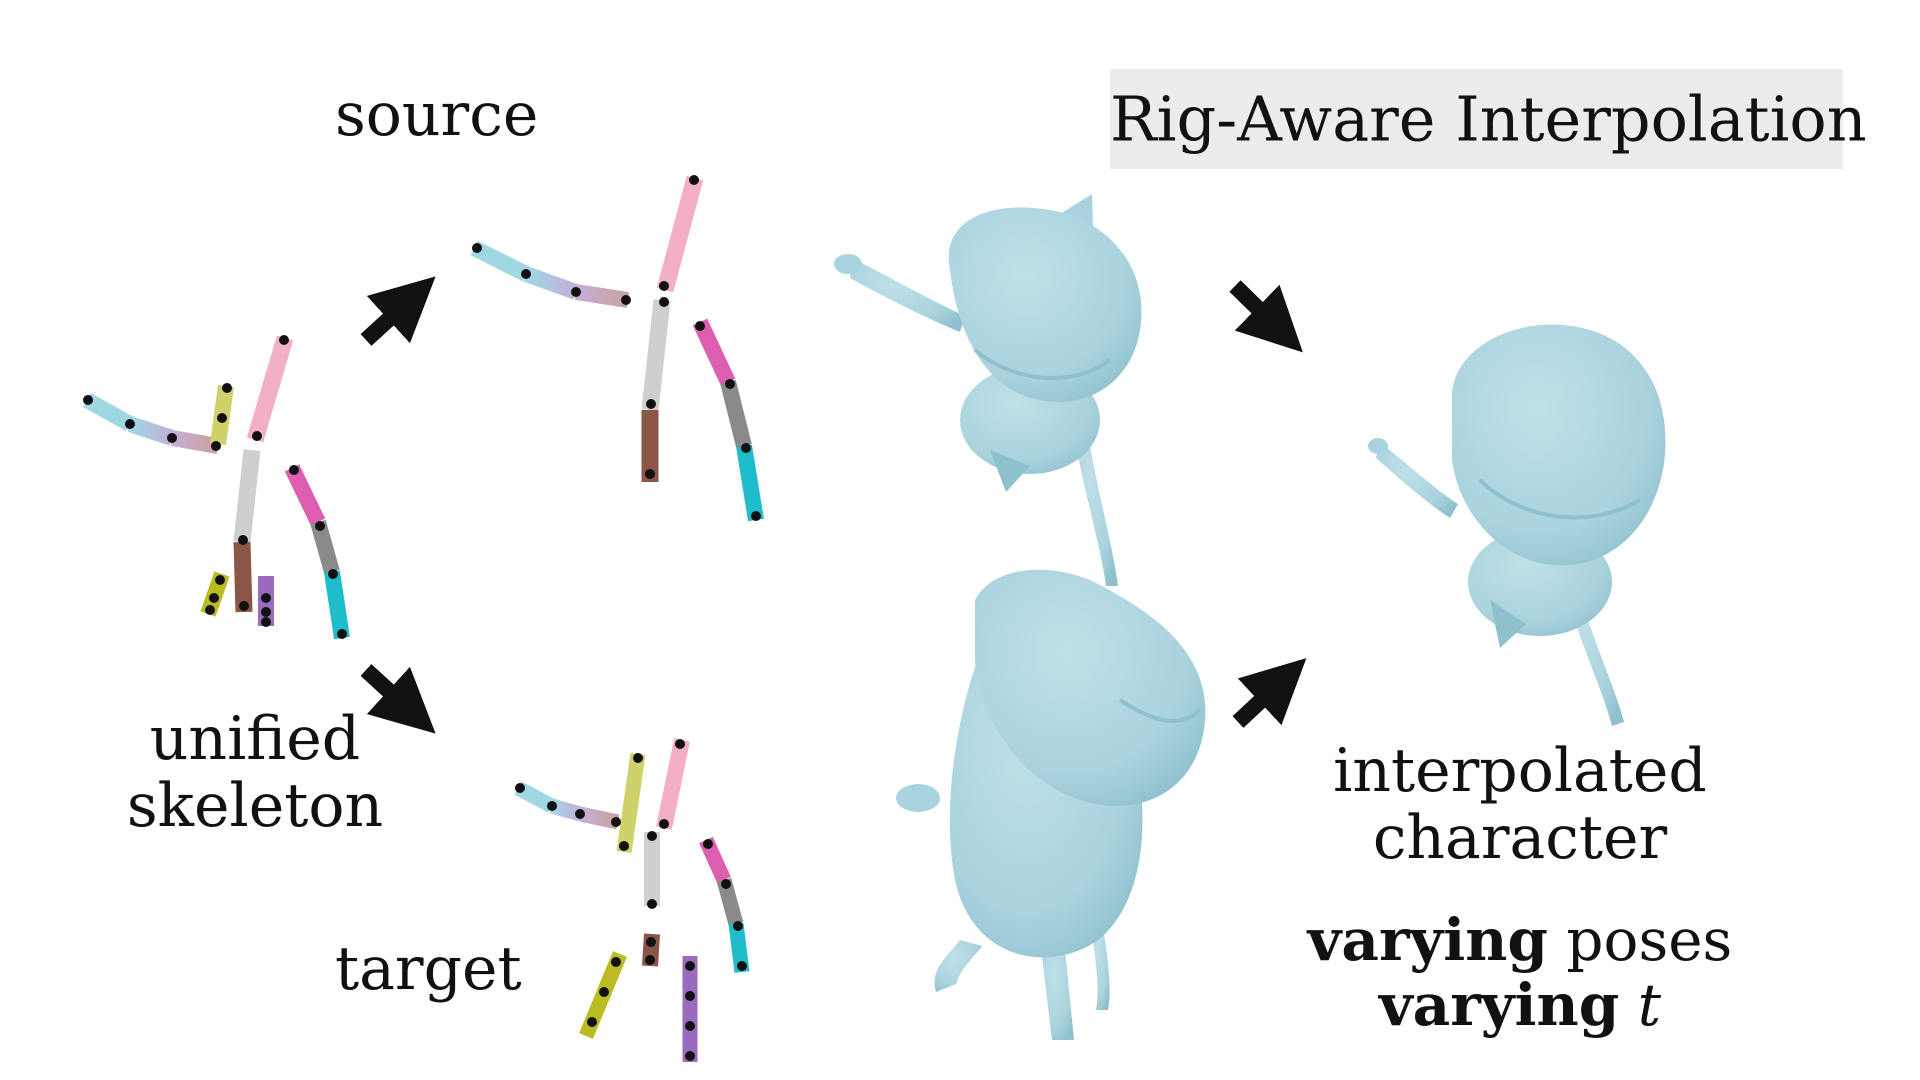  I want to click on skeleton-source, so click(617, 348).